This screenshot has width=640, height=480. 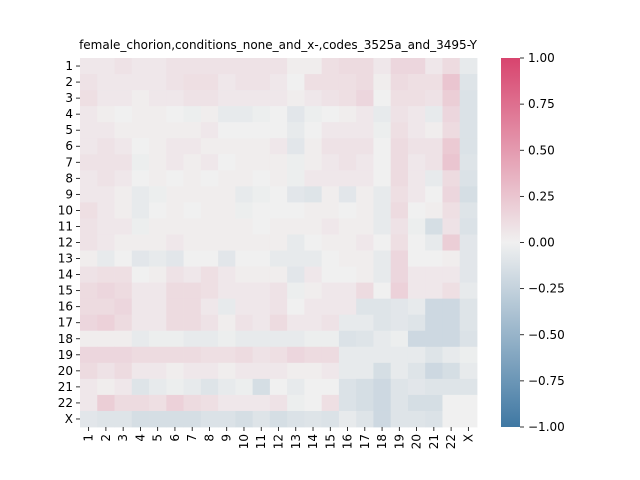 I want to click on x-tick-label: 14, so click(x=313, y=441).